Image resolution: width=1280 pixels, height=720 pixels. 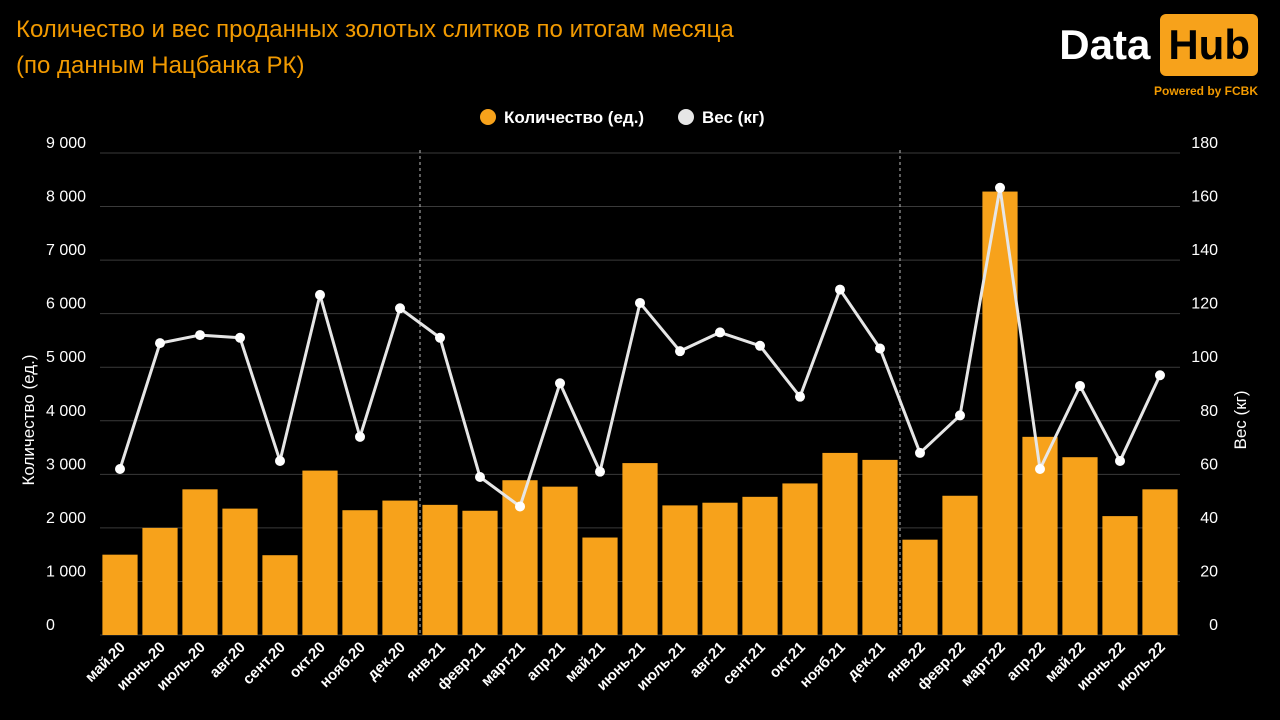 What do you see at coordinates (1026, 662) in the screenshot?
I see `x-tick-label: апр.22` at bounding box center [1026, 662].